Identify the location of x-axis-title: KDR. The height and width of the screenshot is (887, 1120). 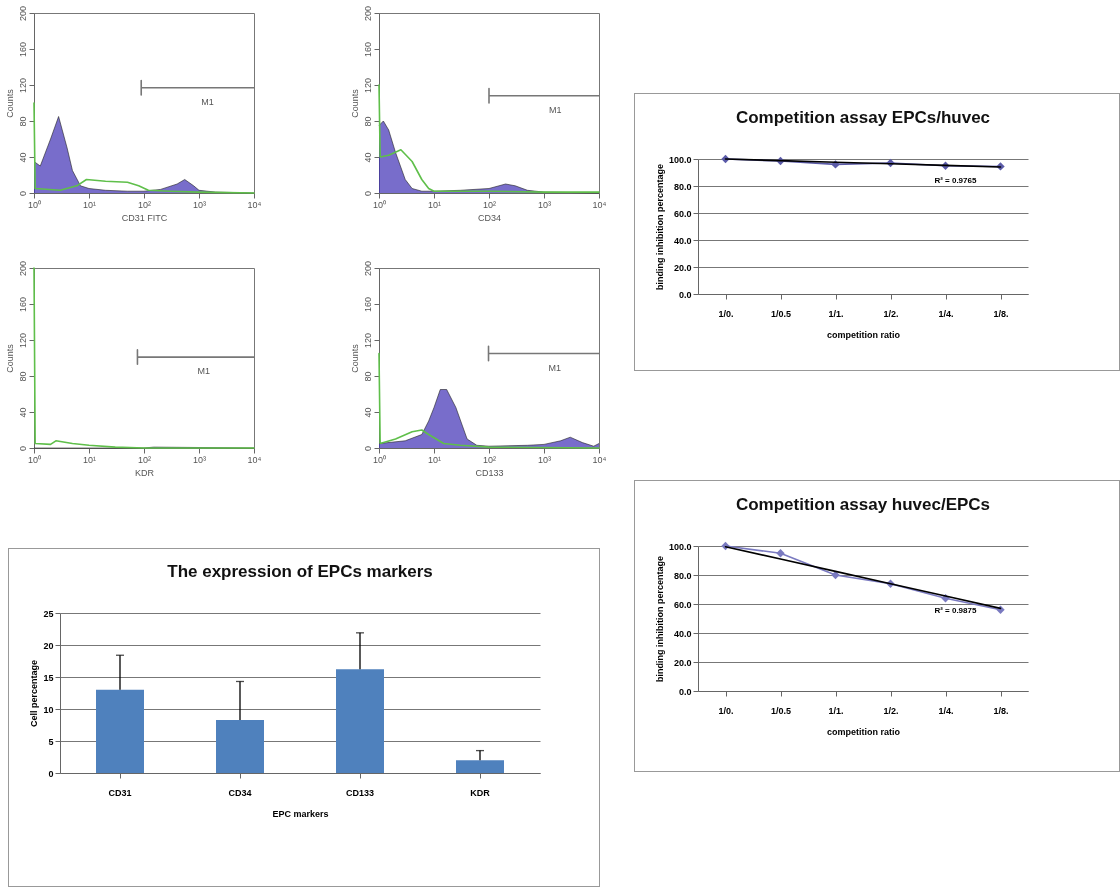
(144, 472).